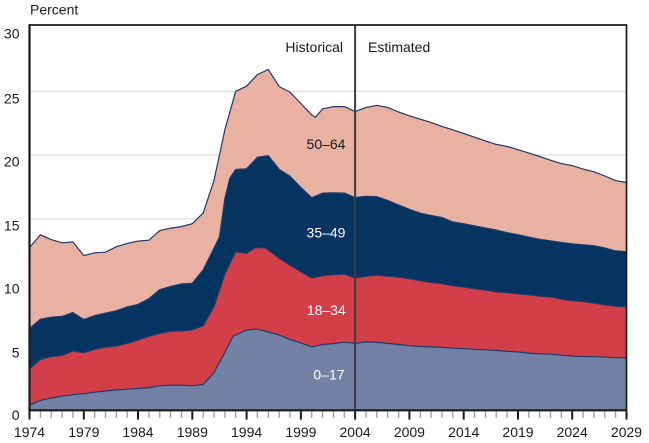 This screenshot has height=443, width=649. What do you see at coordinates (83, 432) in the screenshot?
I see `svg-text: 1979` at bounding box center [83, 432].